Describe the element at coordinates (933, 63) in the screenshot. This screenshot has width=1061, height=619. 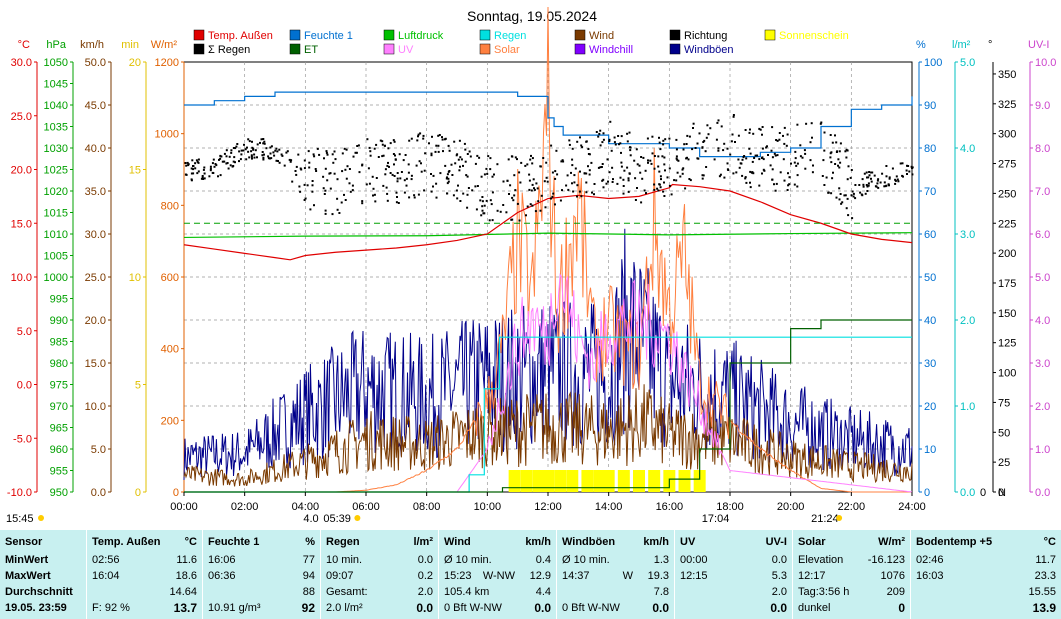
I see `axis-tick-label-humidity: 100` at that location.